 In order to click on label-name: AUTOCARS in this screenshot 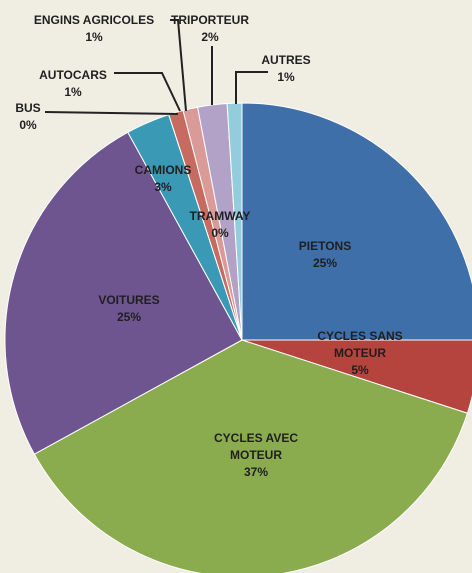, I will do `click(73, 75)`.